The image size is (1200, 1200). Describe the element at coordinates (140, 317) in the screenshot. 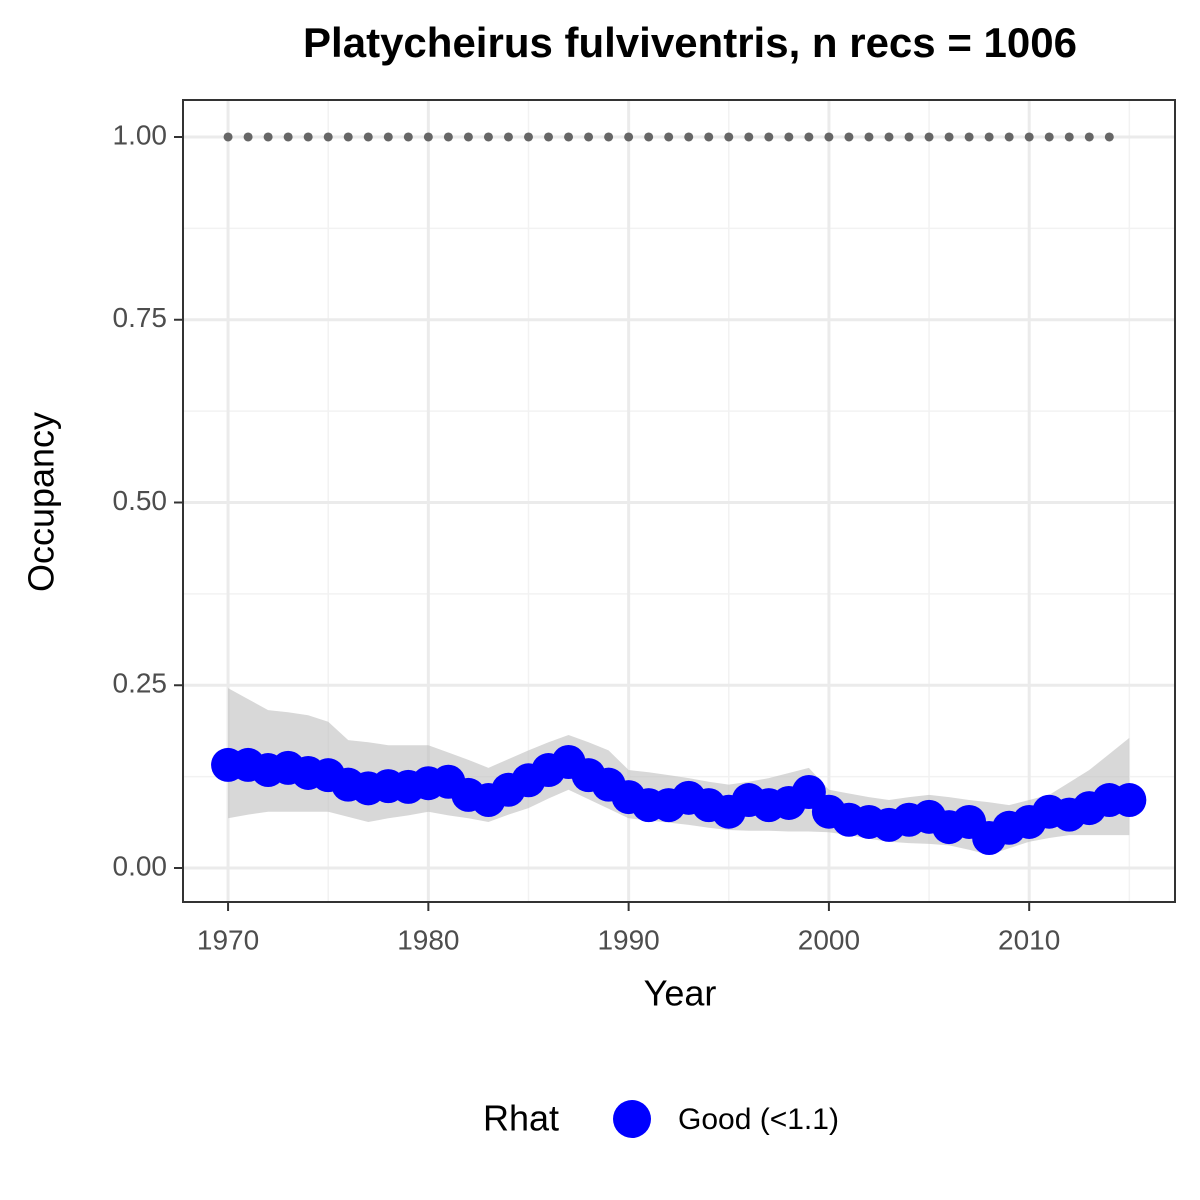

I see `y-tick-label: 0.75` at that location.